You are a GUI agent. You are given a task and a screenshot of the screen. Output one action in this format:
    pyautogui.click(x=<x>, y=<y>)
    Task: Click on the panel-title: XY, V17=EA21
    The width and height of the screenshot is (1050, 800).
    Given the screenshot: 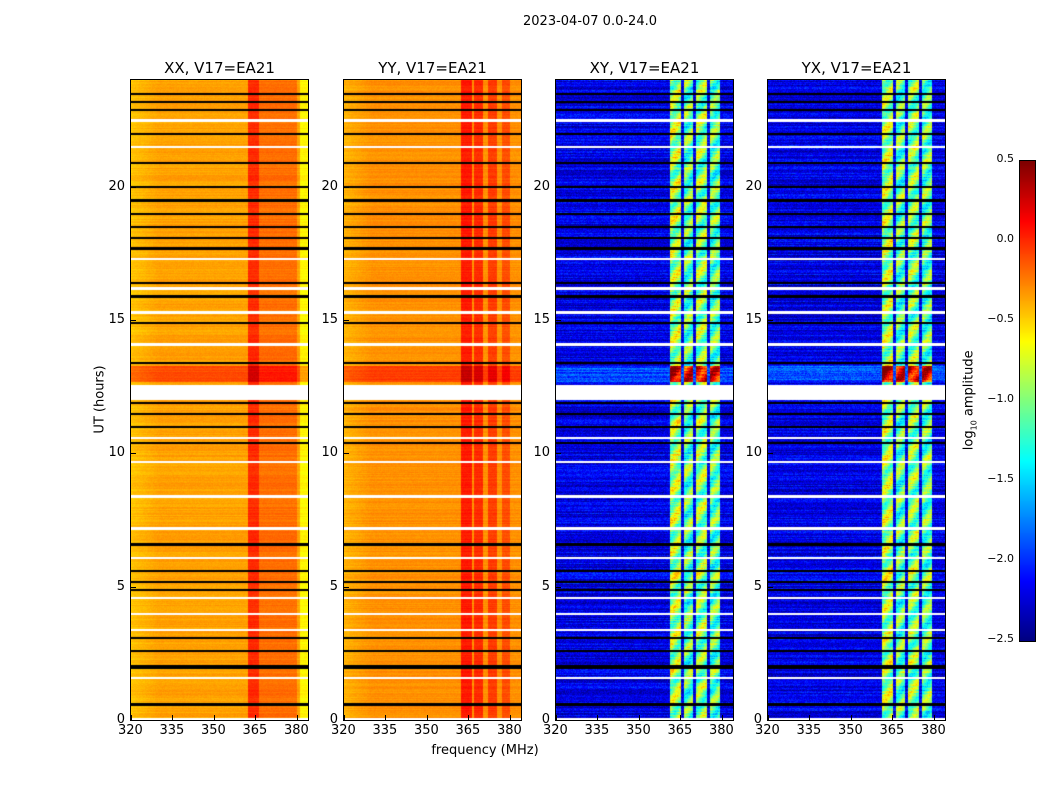 What is the action you would take?
    pyautogui.click(x=644, y=68)
    